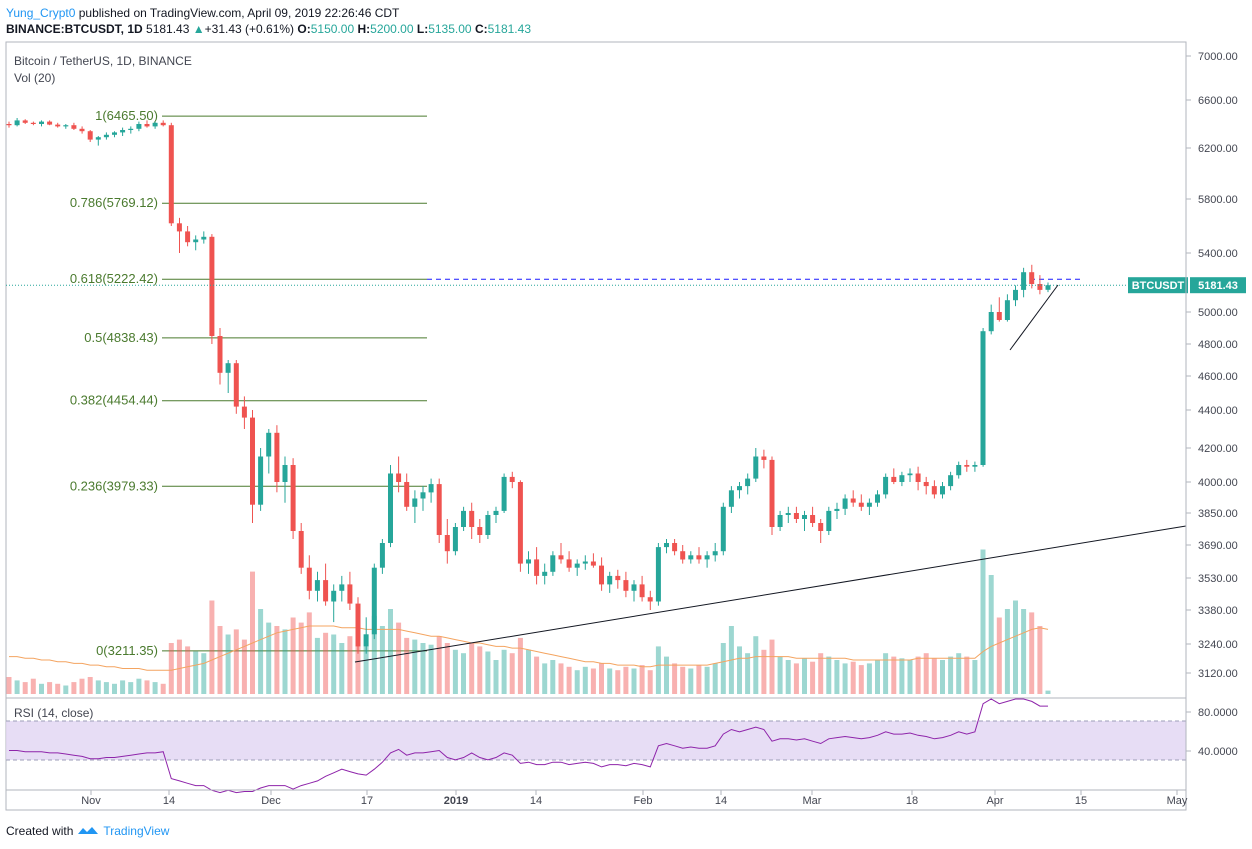 The height and width of the screenshot is (849, 1252). What do you see at coordinates (271, 801) in the screenshot?
I see `time-tick-label: Dec` at bounding box center [271, 801].